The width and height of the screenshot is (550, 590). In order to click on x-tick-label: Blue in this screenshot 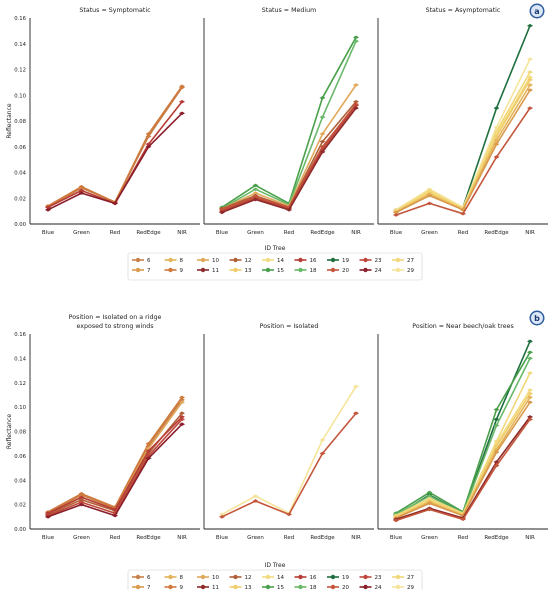, I will do `click(222, 233)`.